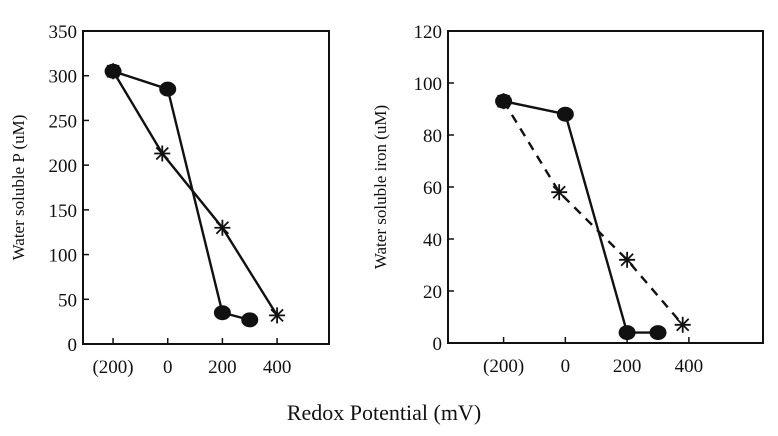 The width and height of the screenshot is (778, 436). I want to click on y-tick-label: 150, so click(63, 211).